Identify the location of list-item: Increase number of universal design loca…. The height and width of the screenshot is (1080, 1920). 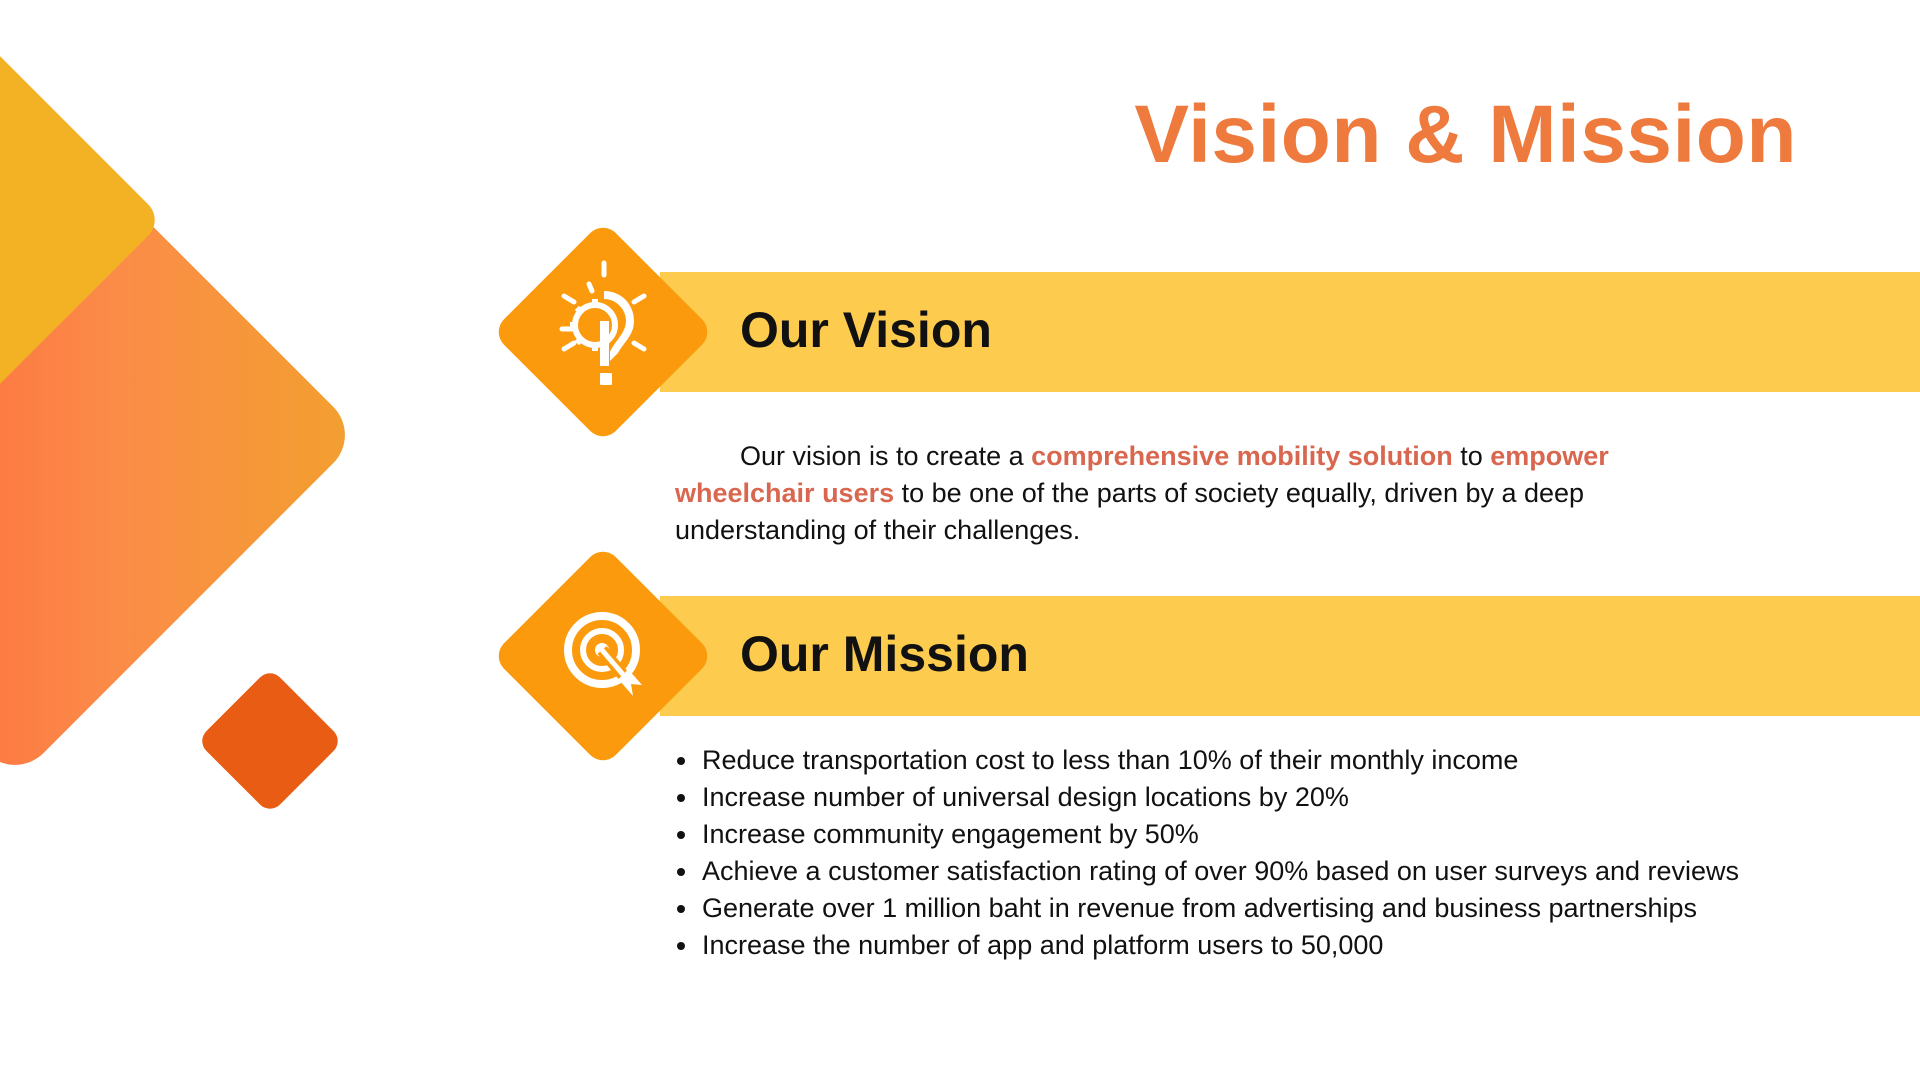
(1207, 797).